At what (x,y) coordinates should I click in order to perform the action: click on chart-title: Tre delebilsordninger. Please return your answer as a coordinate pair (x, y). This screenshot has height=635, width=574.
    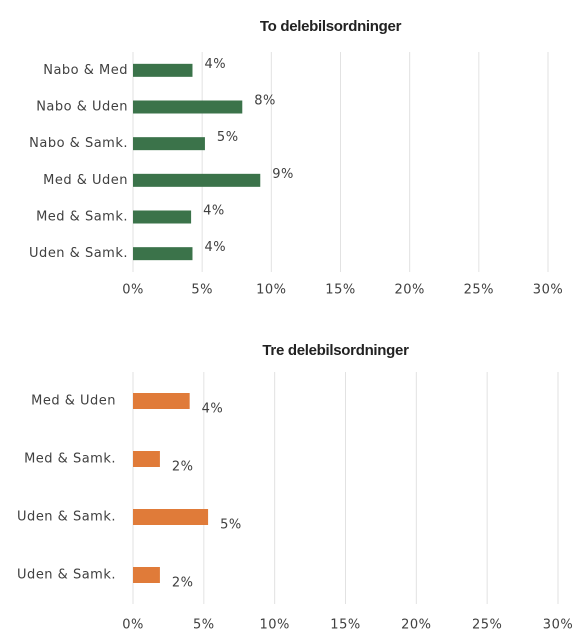
    Looking at the image, I should click on (335, 350).